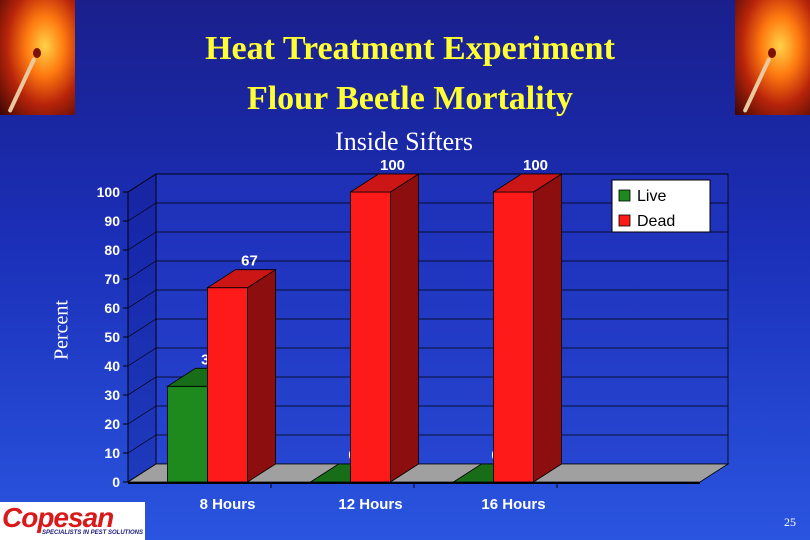 The height and width of the screenshot is (540, 810). What do you see at coordinates (112, 279) in the screenshot?
I see `y-tick-label: 70` at bounding box center [112, 279].